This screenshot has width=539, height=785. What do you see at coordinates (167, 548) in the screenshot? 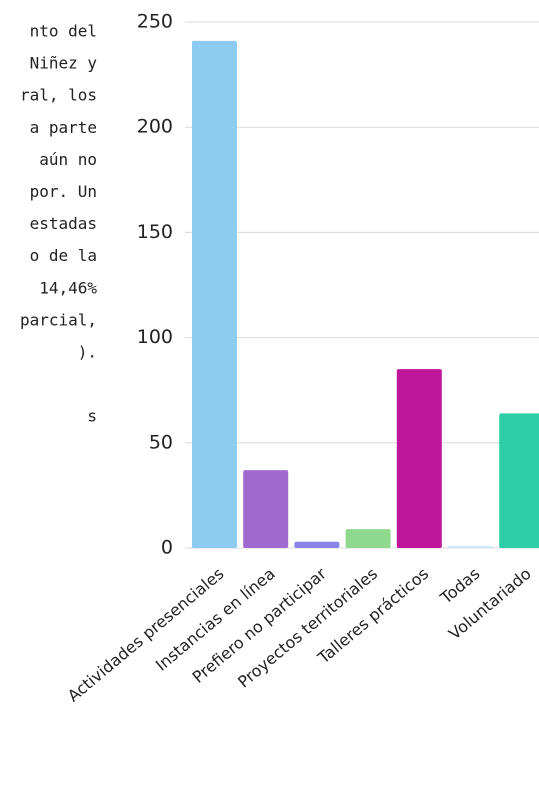
I see `y-tick-label: 0` at bounding box center [167, 548].